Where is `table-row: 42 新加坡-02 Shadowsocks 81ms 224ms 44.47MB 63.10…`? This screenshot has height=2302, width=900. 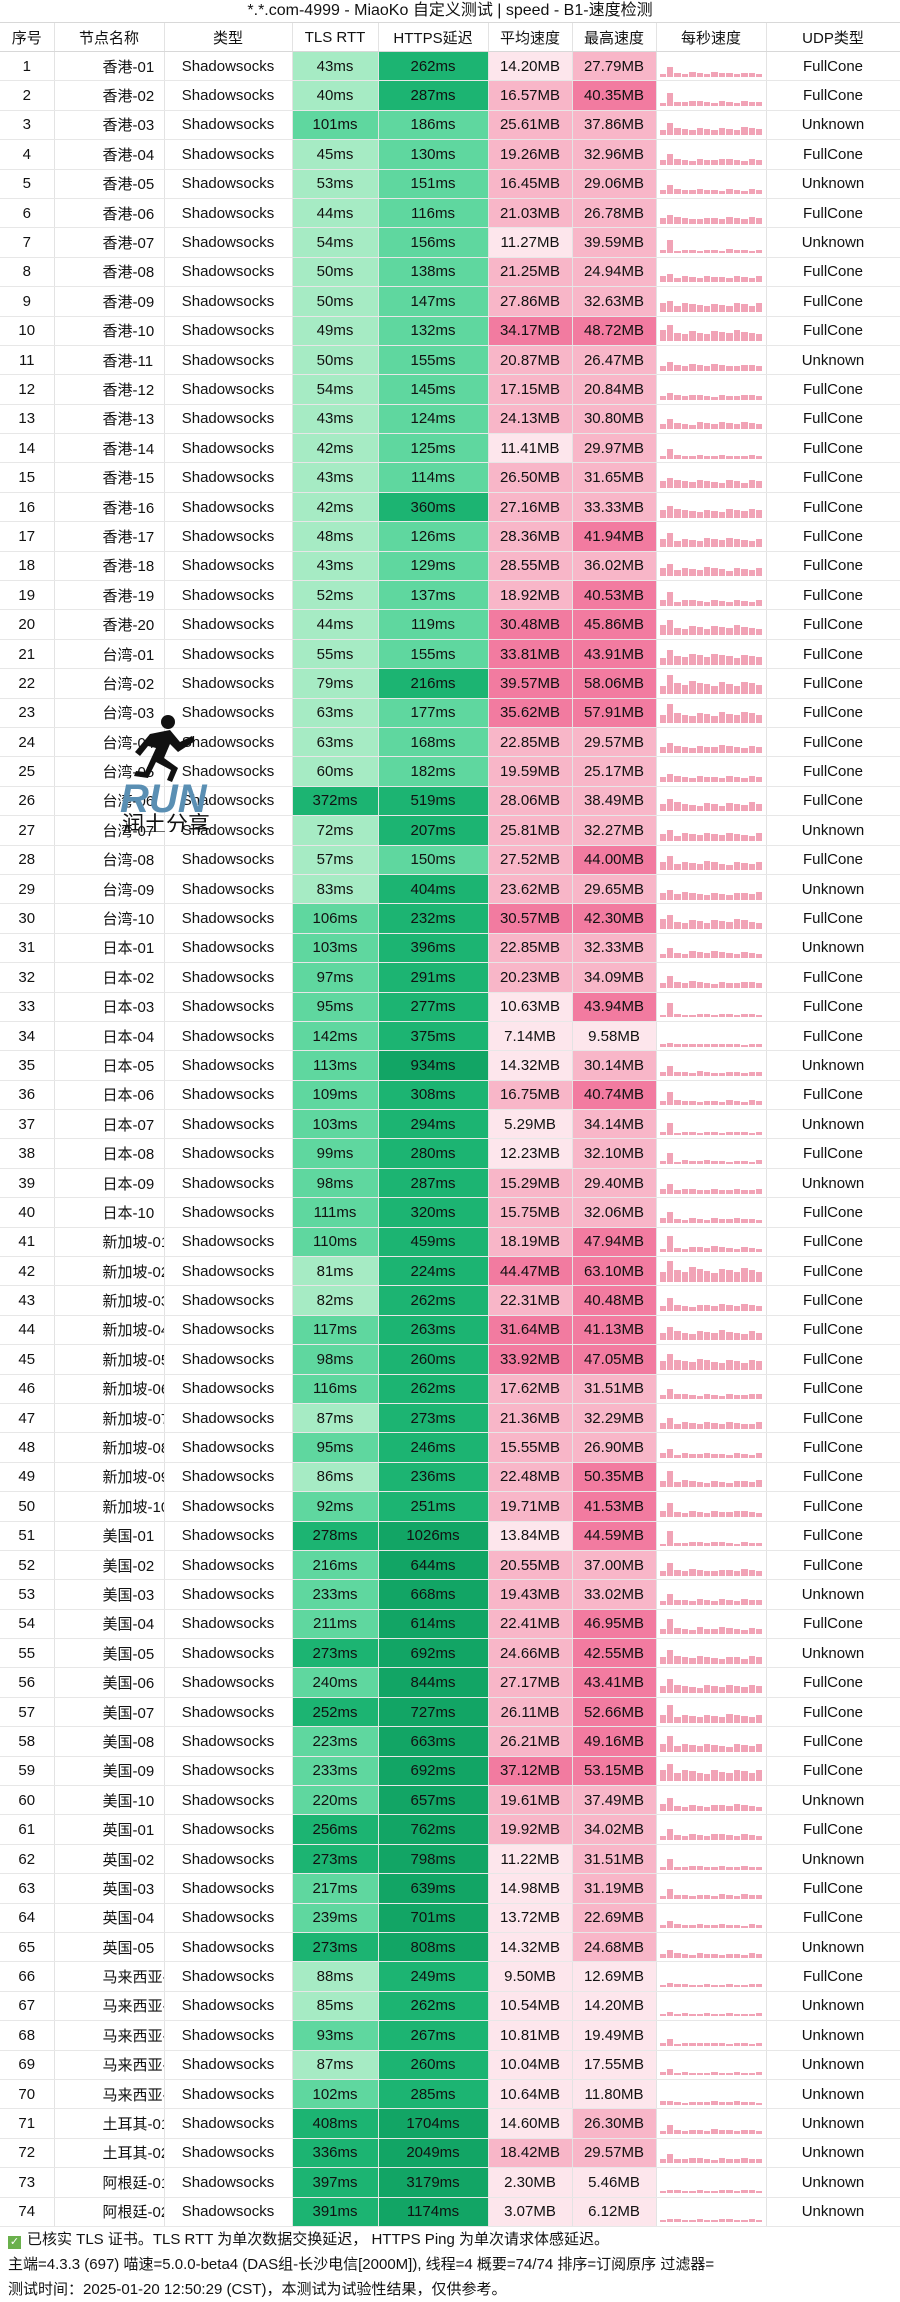 table-row: 42 新加坡-02 Shadowsocks 81ms 224ms 44.47MB 63.10… is located at coordinates (450, 1271).